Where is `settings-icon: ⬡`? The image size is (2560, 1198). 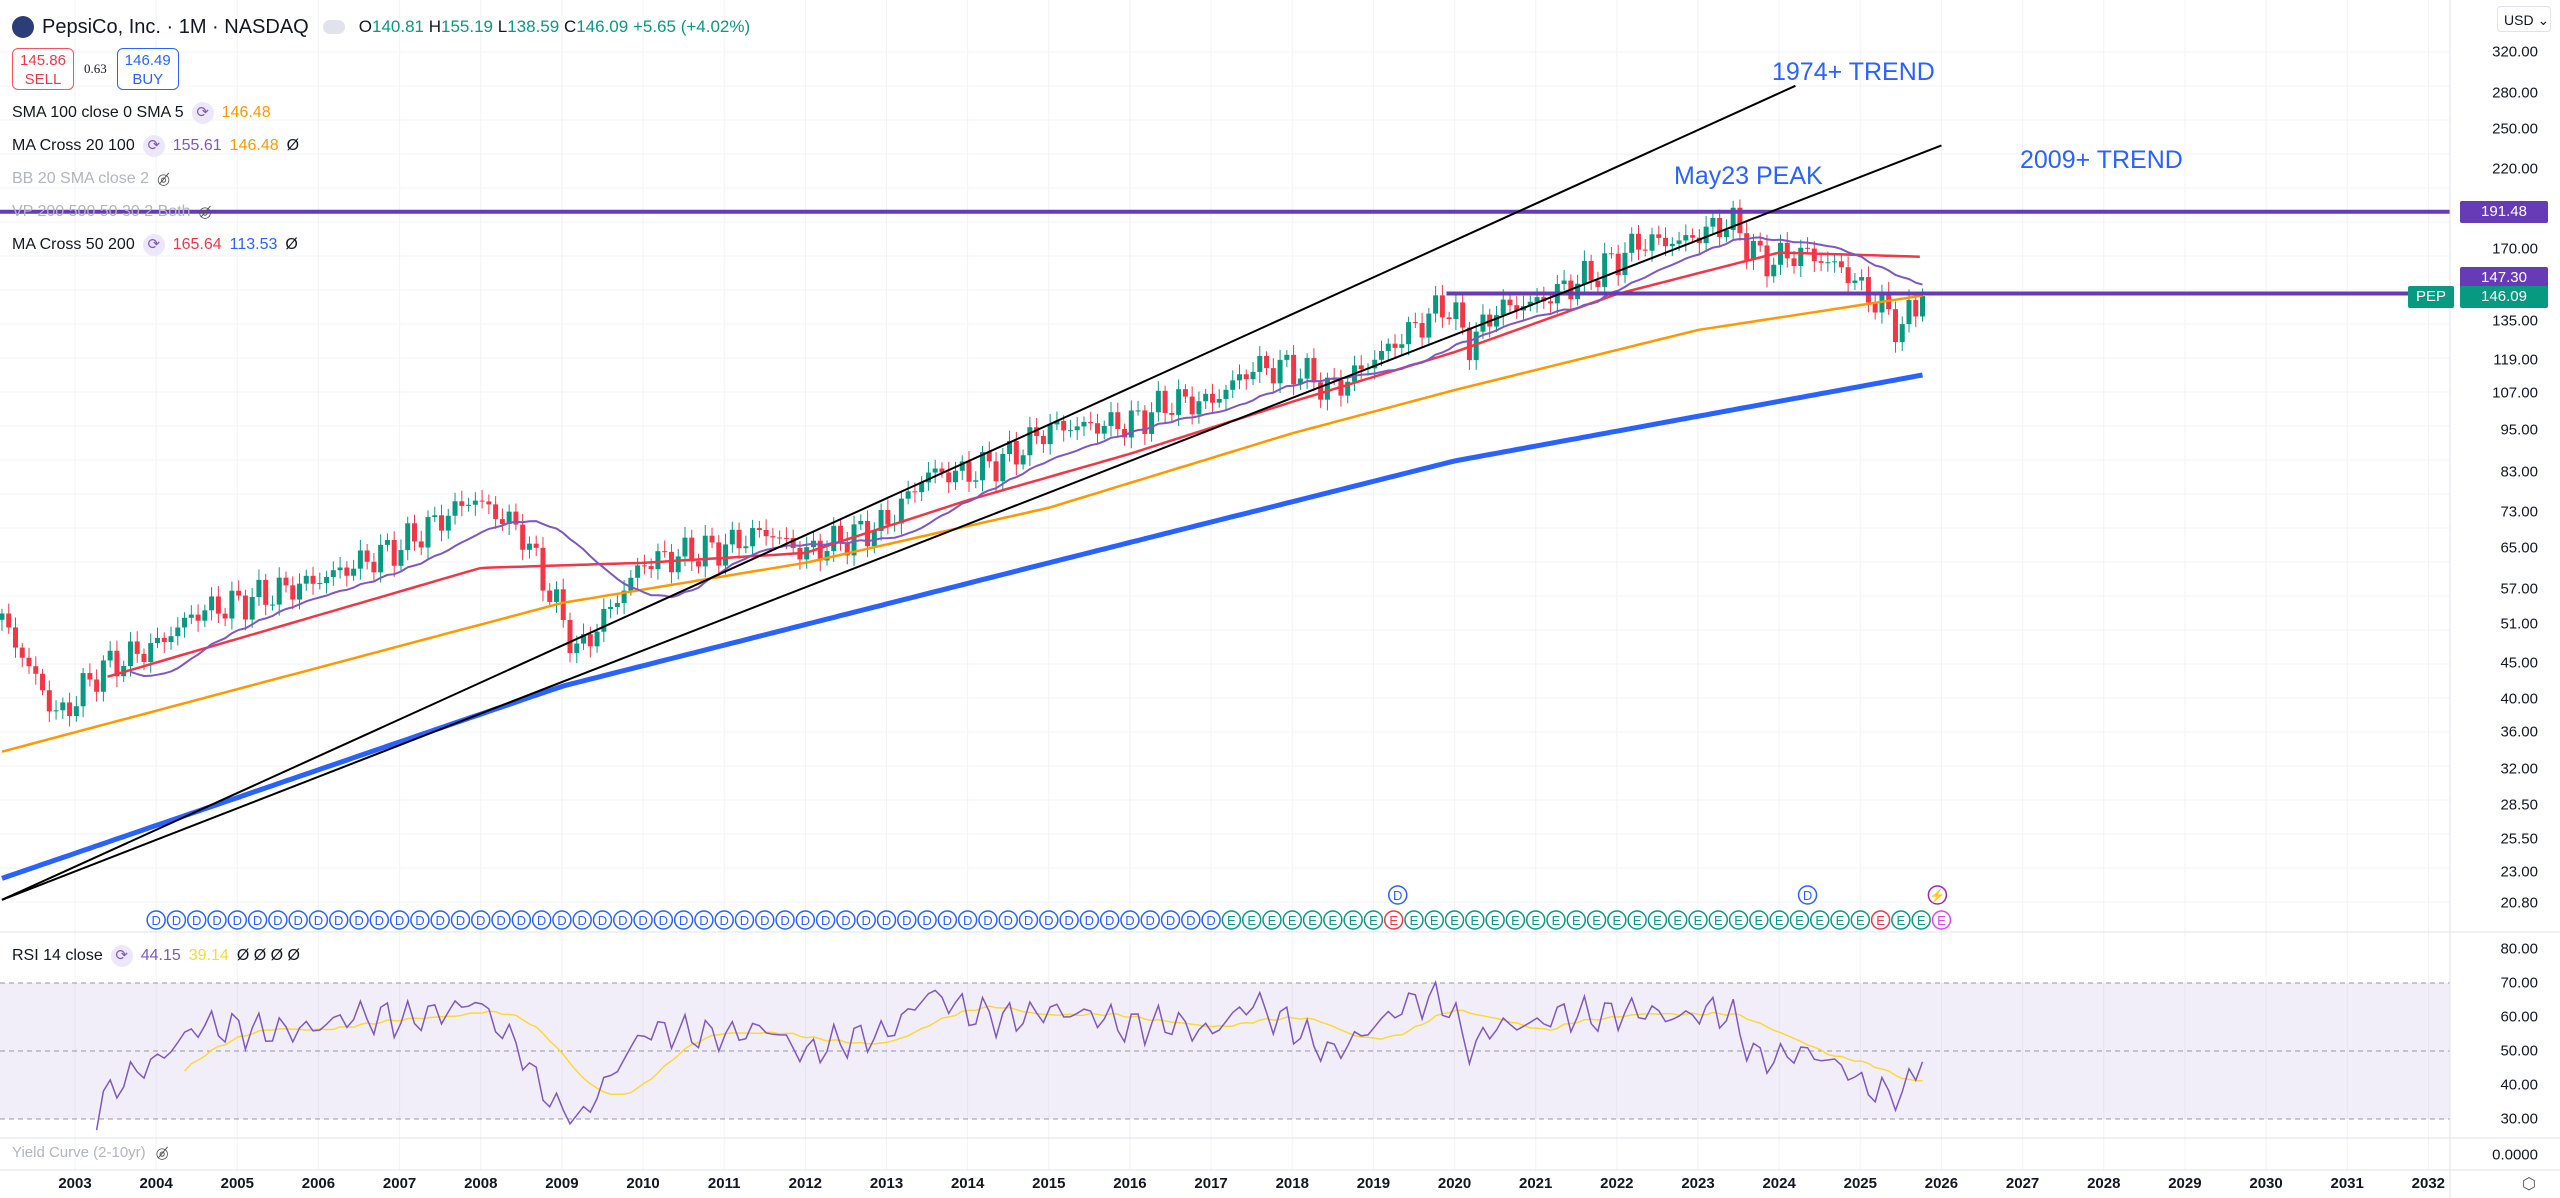 settings-icon: ⬡ is located at coordinates (2529, 1184).